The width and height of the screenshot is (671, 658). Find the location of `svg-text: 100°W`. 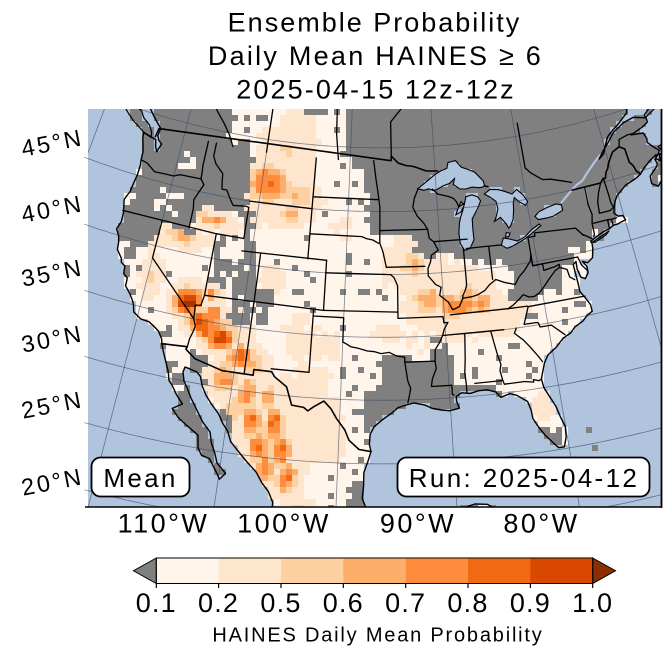

svg-text: 100°W is located at coordinates (284, 524).